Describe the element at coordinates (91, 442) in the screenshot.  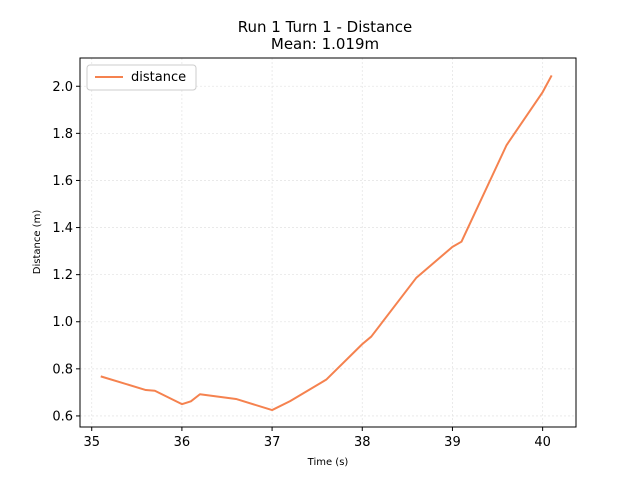
I see `x-tick-label: 35` at that location.